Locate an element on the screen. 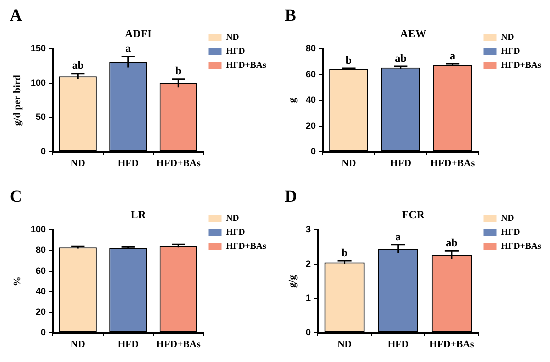  y-tick-label: 50 is located at coordinates (41, 117).